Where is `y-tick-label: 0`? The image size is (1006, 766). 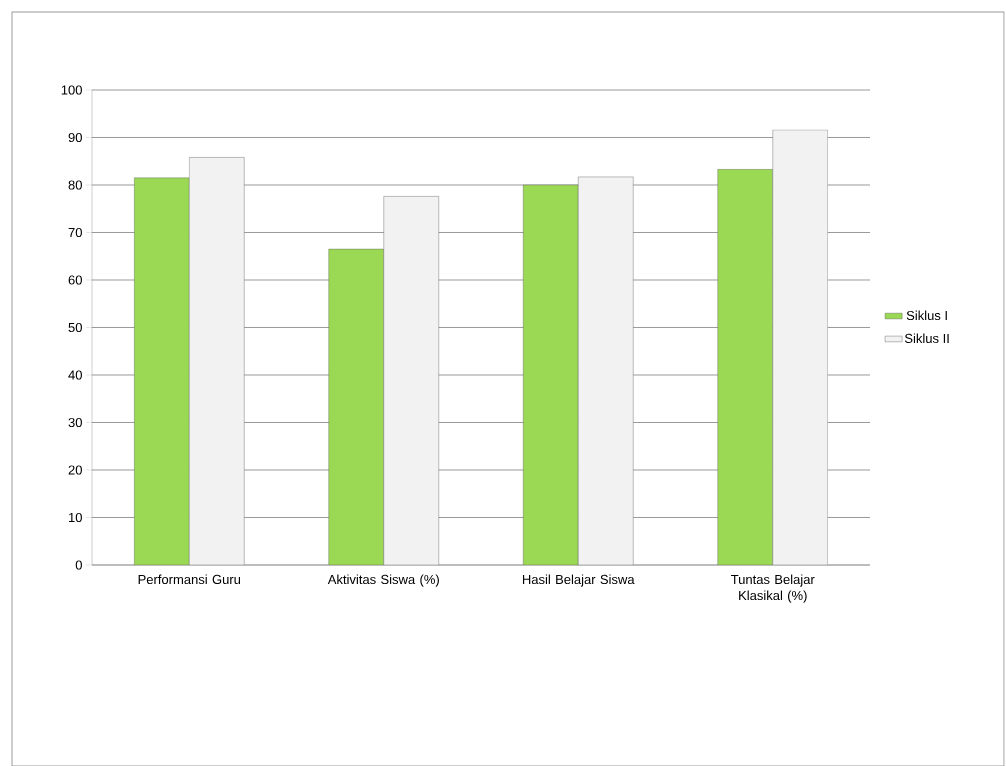
y-tick-label: 0 is located at coordinates (78, 565).